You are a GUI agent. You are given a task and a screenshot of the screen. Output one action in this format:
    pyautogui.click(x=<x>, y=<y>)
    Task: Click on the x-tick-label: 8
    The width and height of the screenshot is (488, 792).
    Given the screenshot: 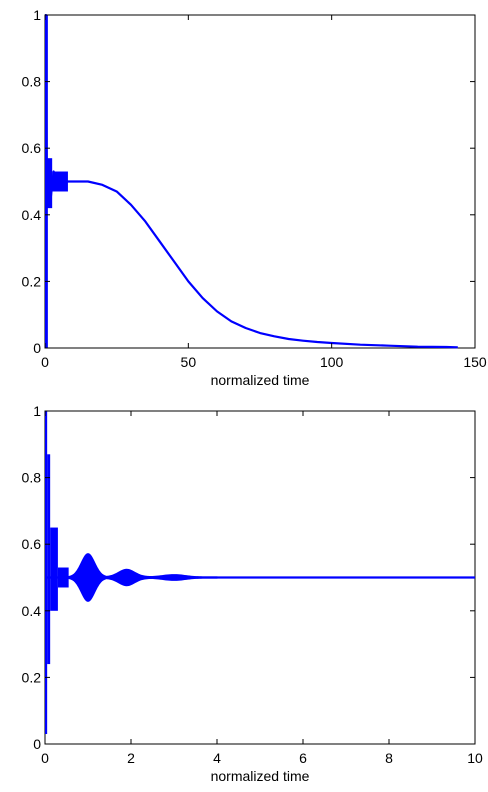 What is the action you would take?
    pyautogui.click(x=389, y=758)
    